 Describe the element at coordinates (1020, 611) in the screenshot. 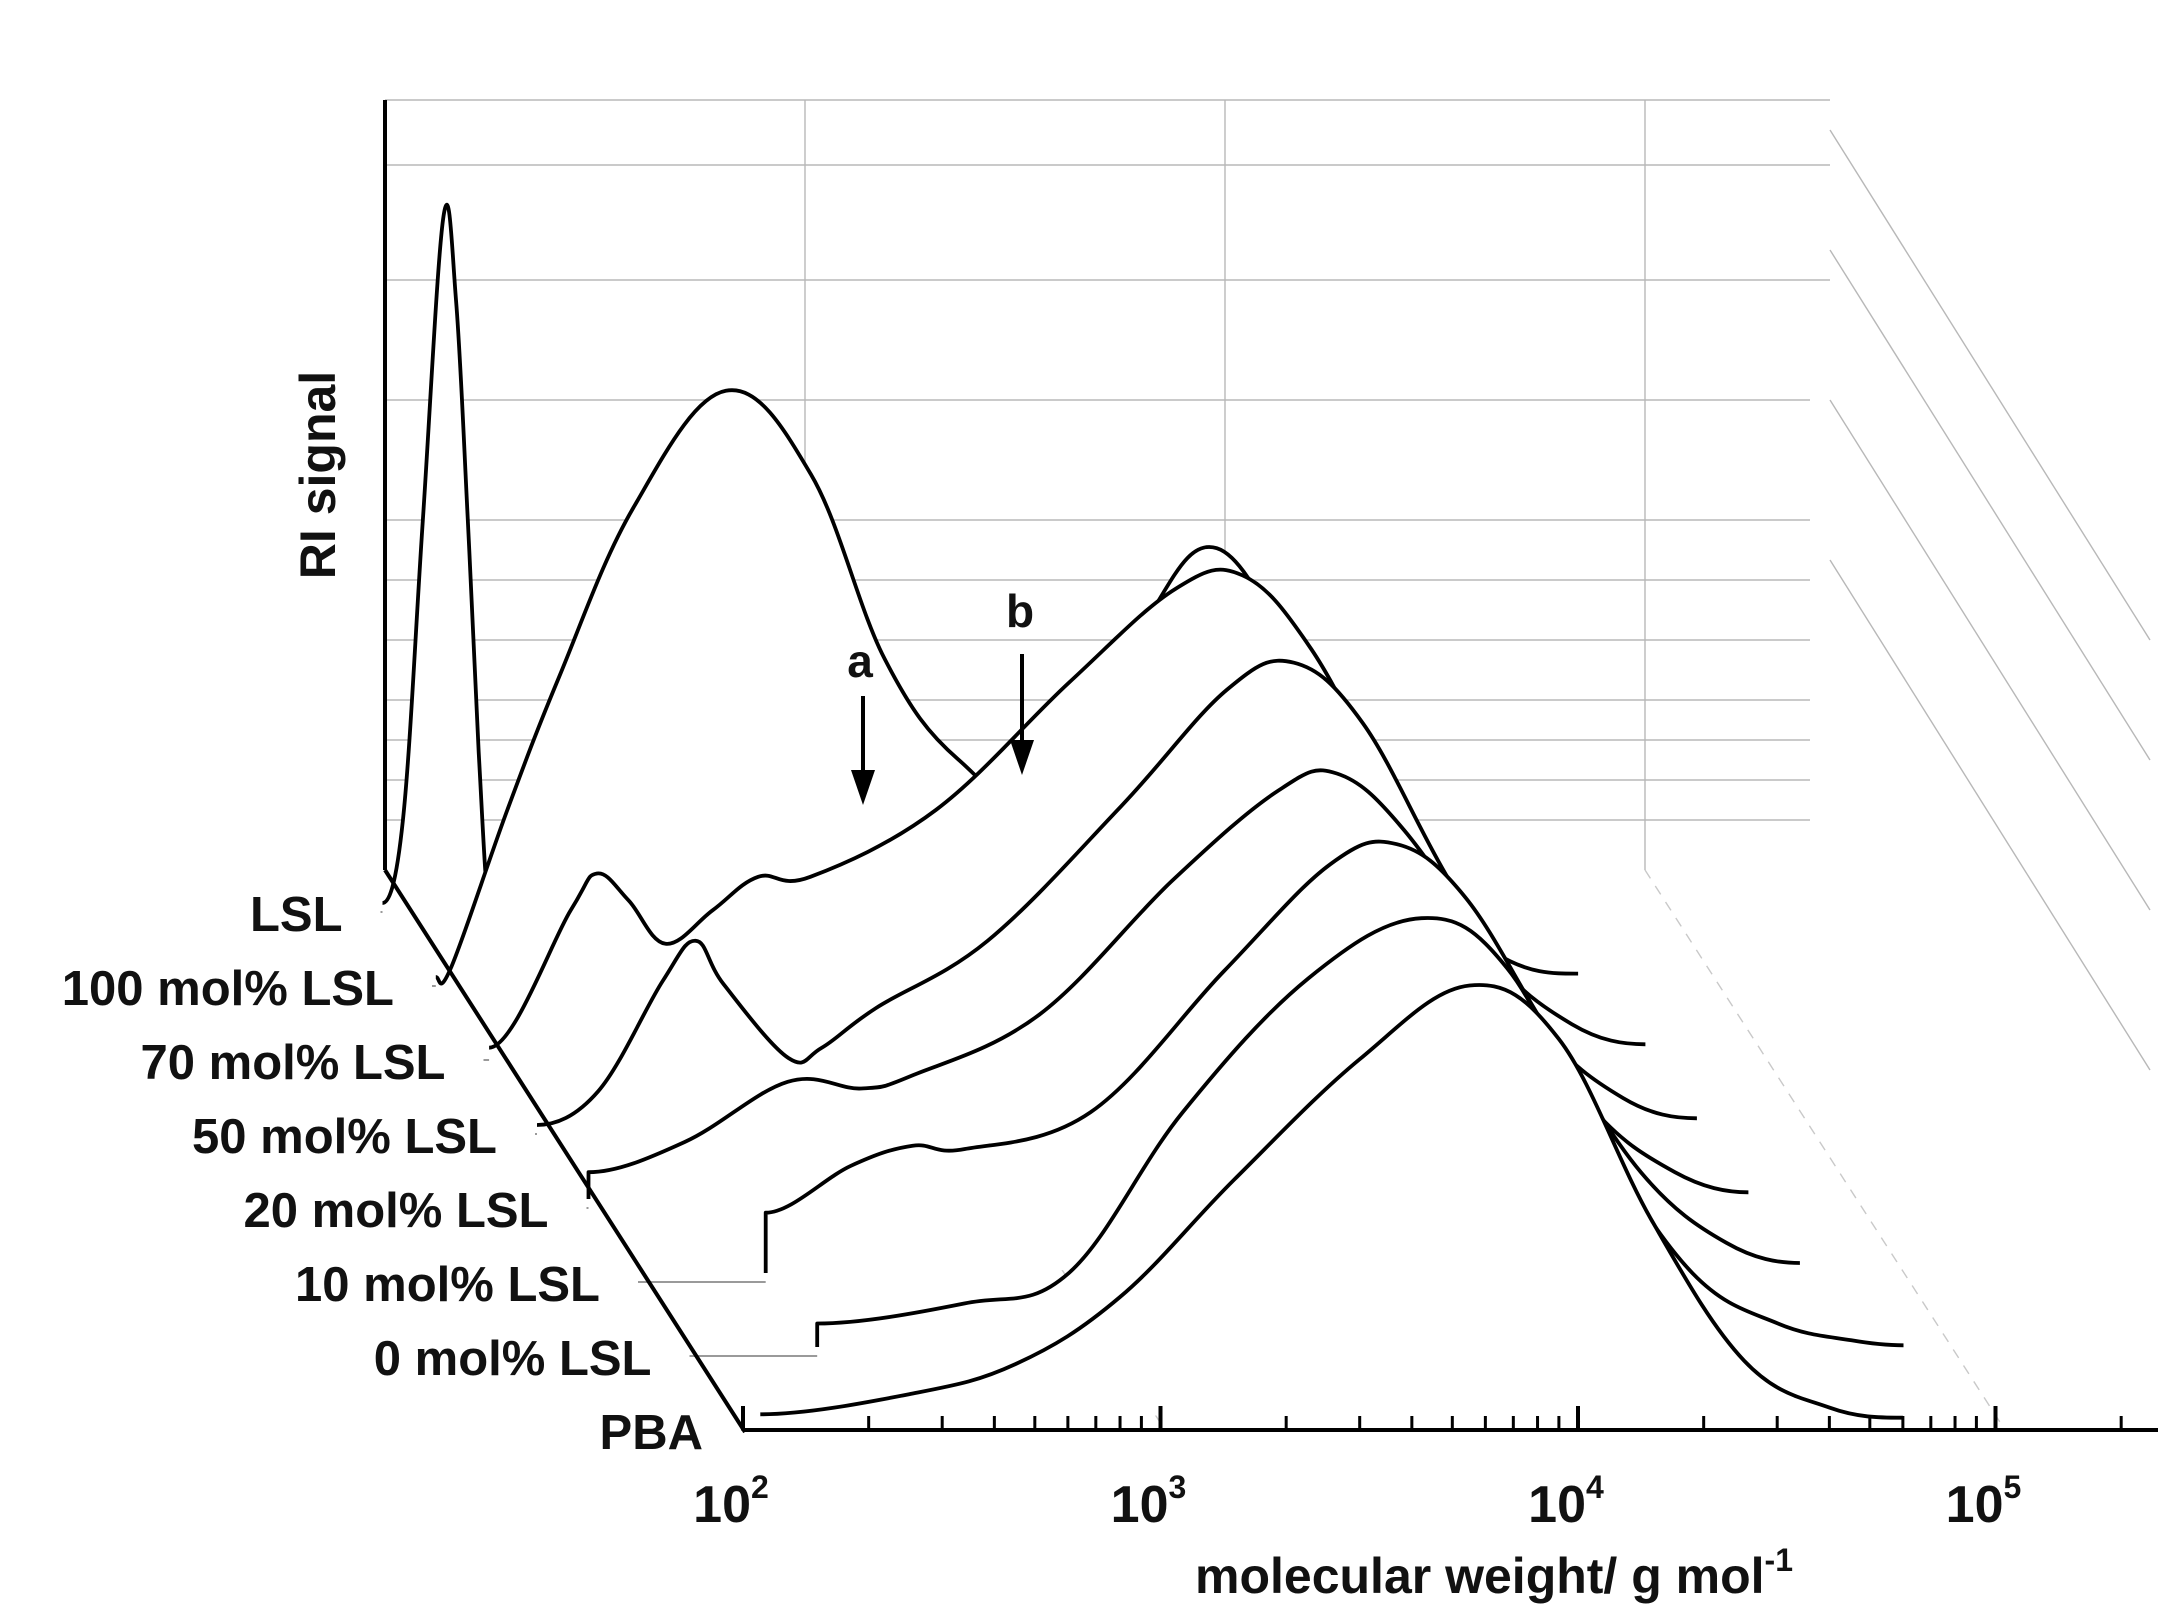

I see `annotation-b: b` at that location.